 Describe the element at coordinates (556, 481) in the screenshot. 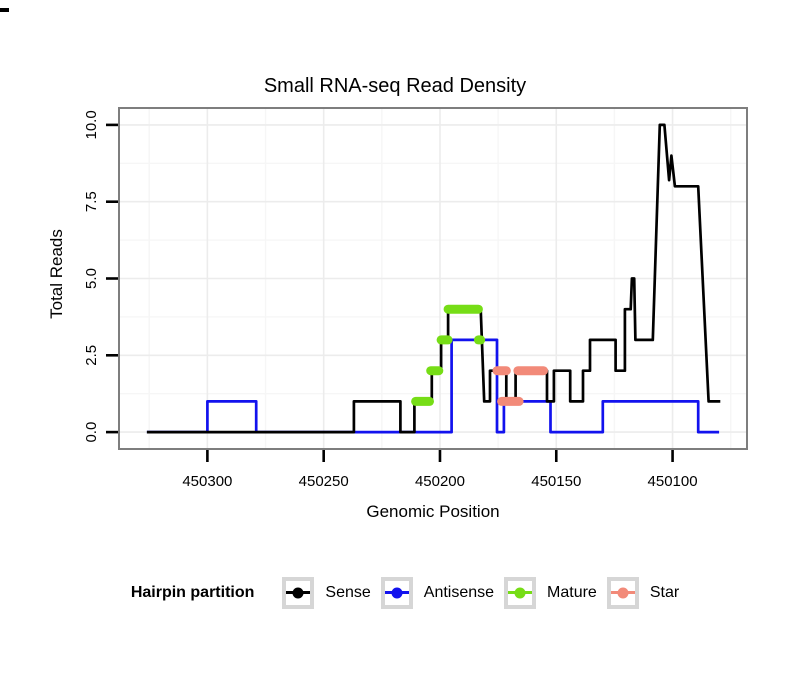

I see `x-tick-label: 450150` at that location.